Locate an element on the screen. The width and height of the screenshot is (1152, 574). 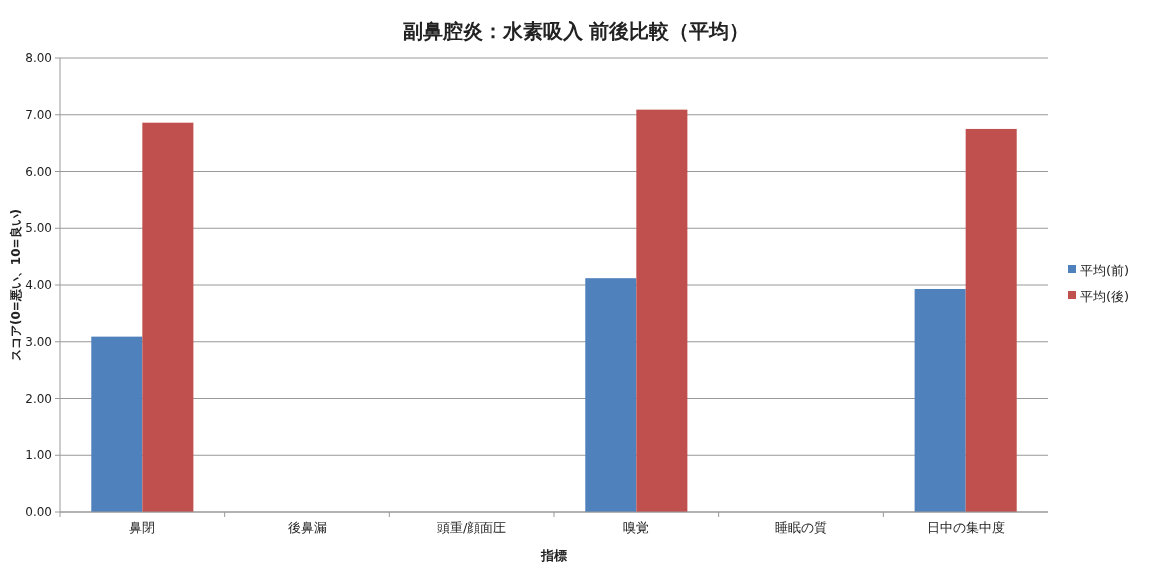
x-tick-label: 頭重/顔面圧 is located at coordinates (471, 527).